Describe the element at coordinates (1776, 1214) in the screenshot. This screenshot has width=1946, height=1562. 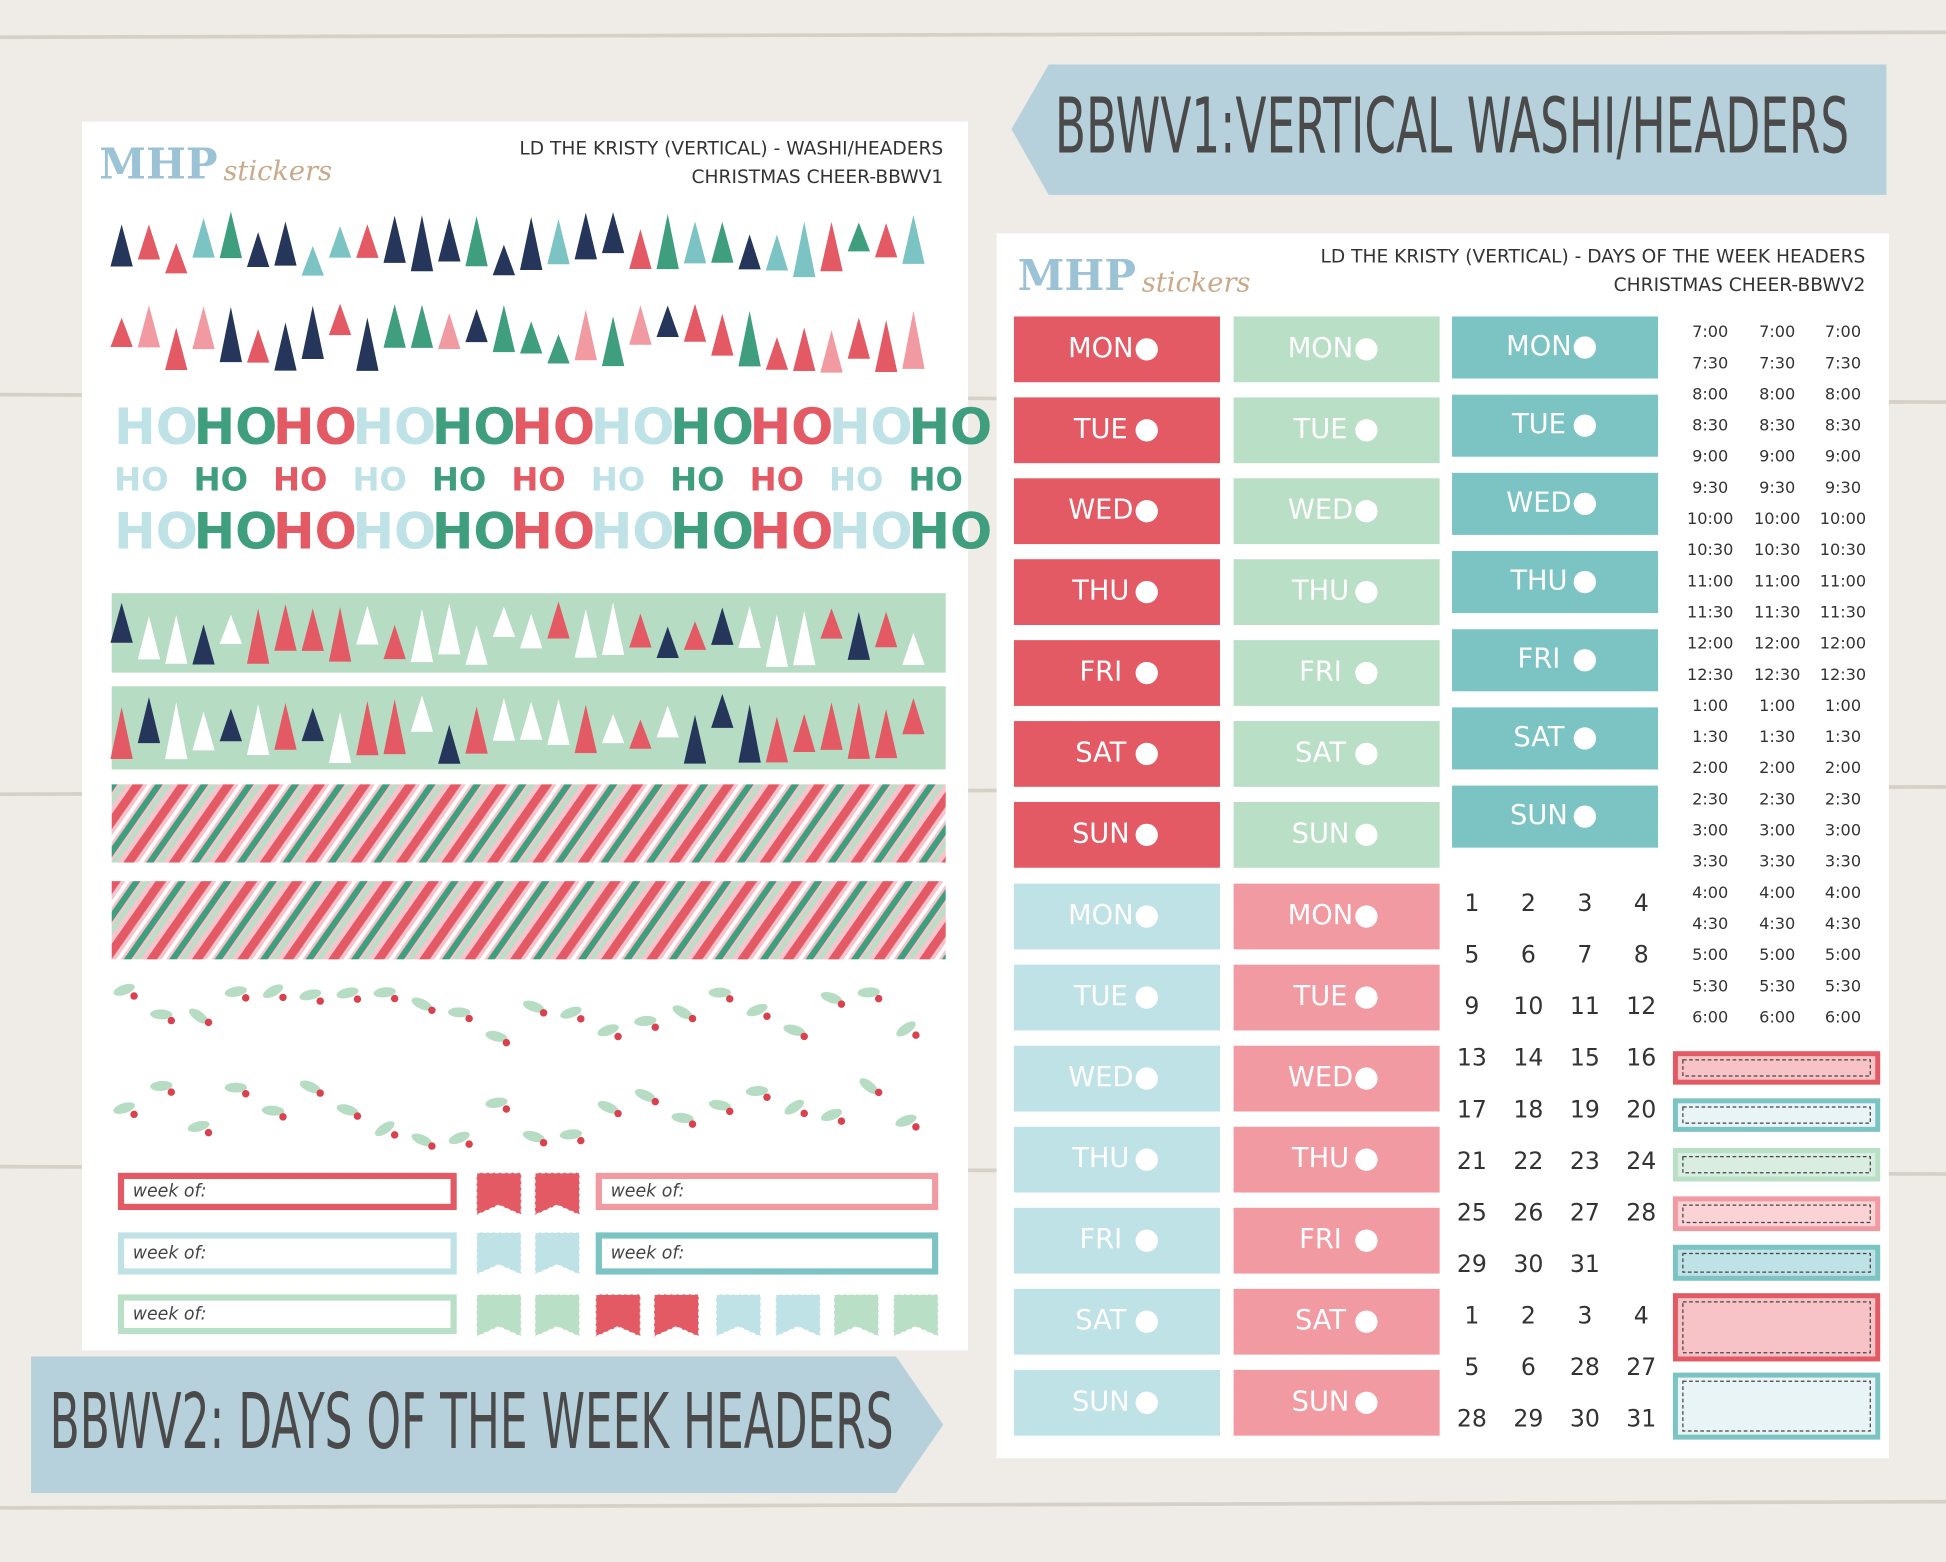
I see `label-dash` at that location.